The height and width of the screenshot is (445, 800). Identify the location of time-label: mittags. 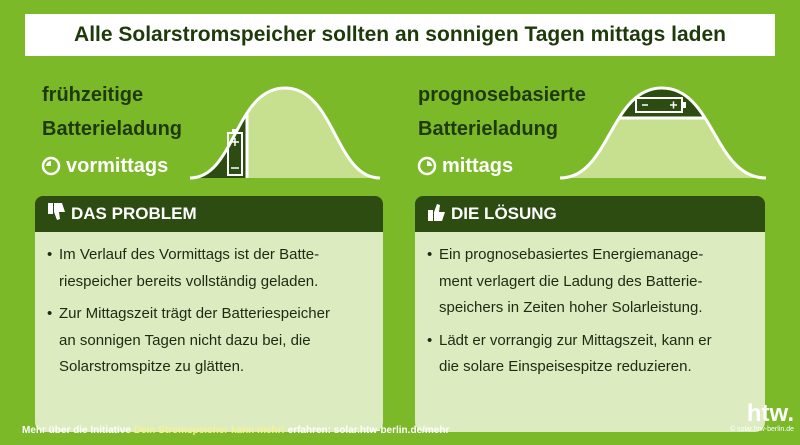
(478, 166).